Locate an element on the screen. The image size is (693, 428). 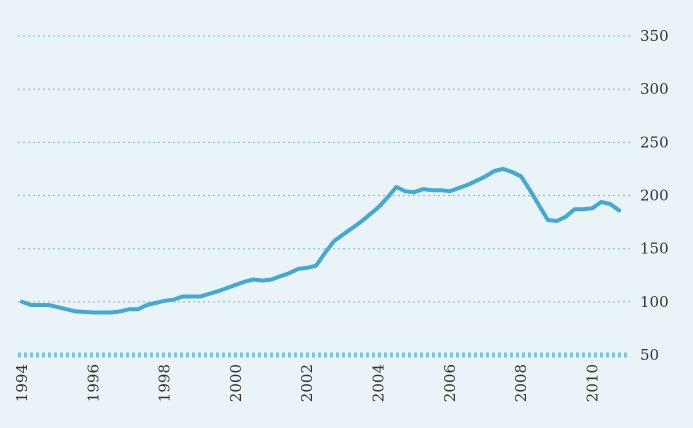
x-tick-label-1994: 1994 is located at coordinates (22, 383).